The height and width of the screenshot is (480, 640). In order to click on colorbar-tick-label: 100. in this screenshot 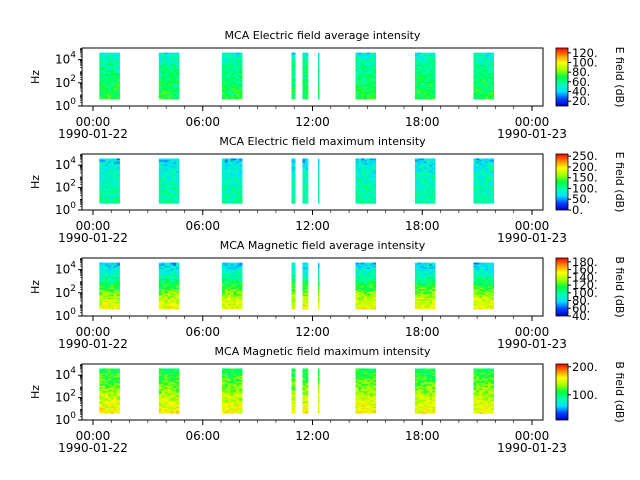, I will do `click(585, 63)`.